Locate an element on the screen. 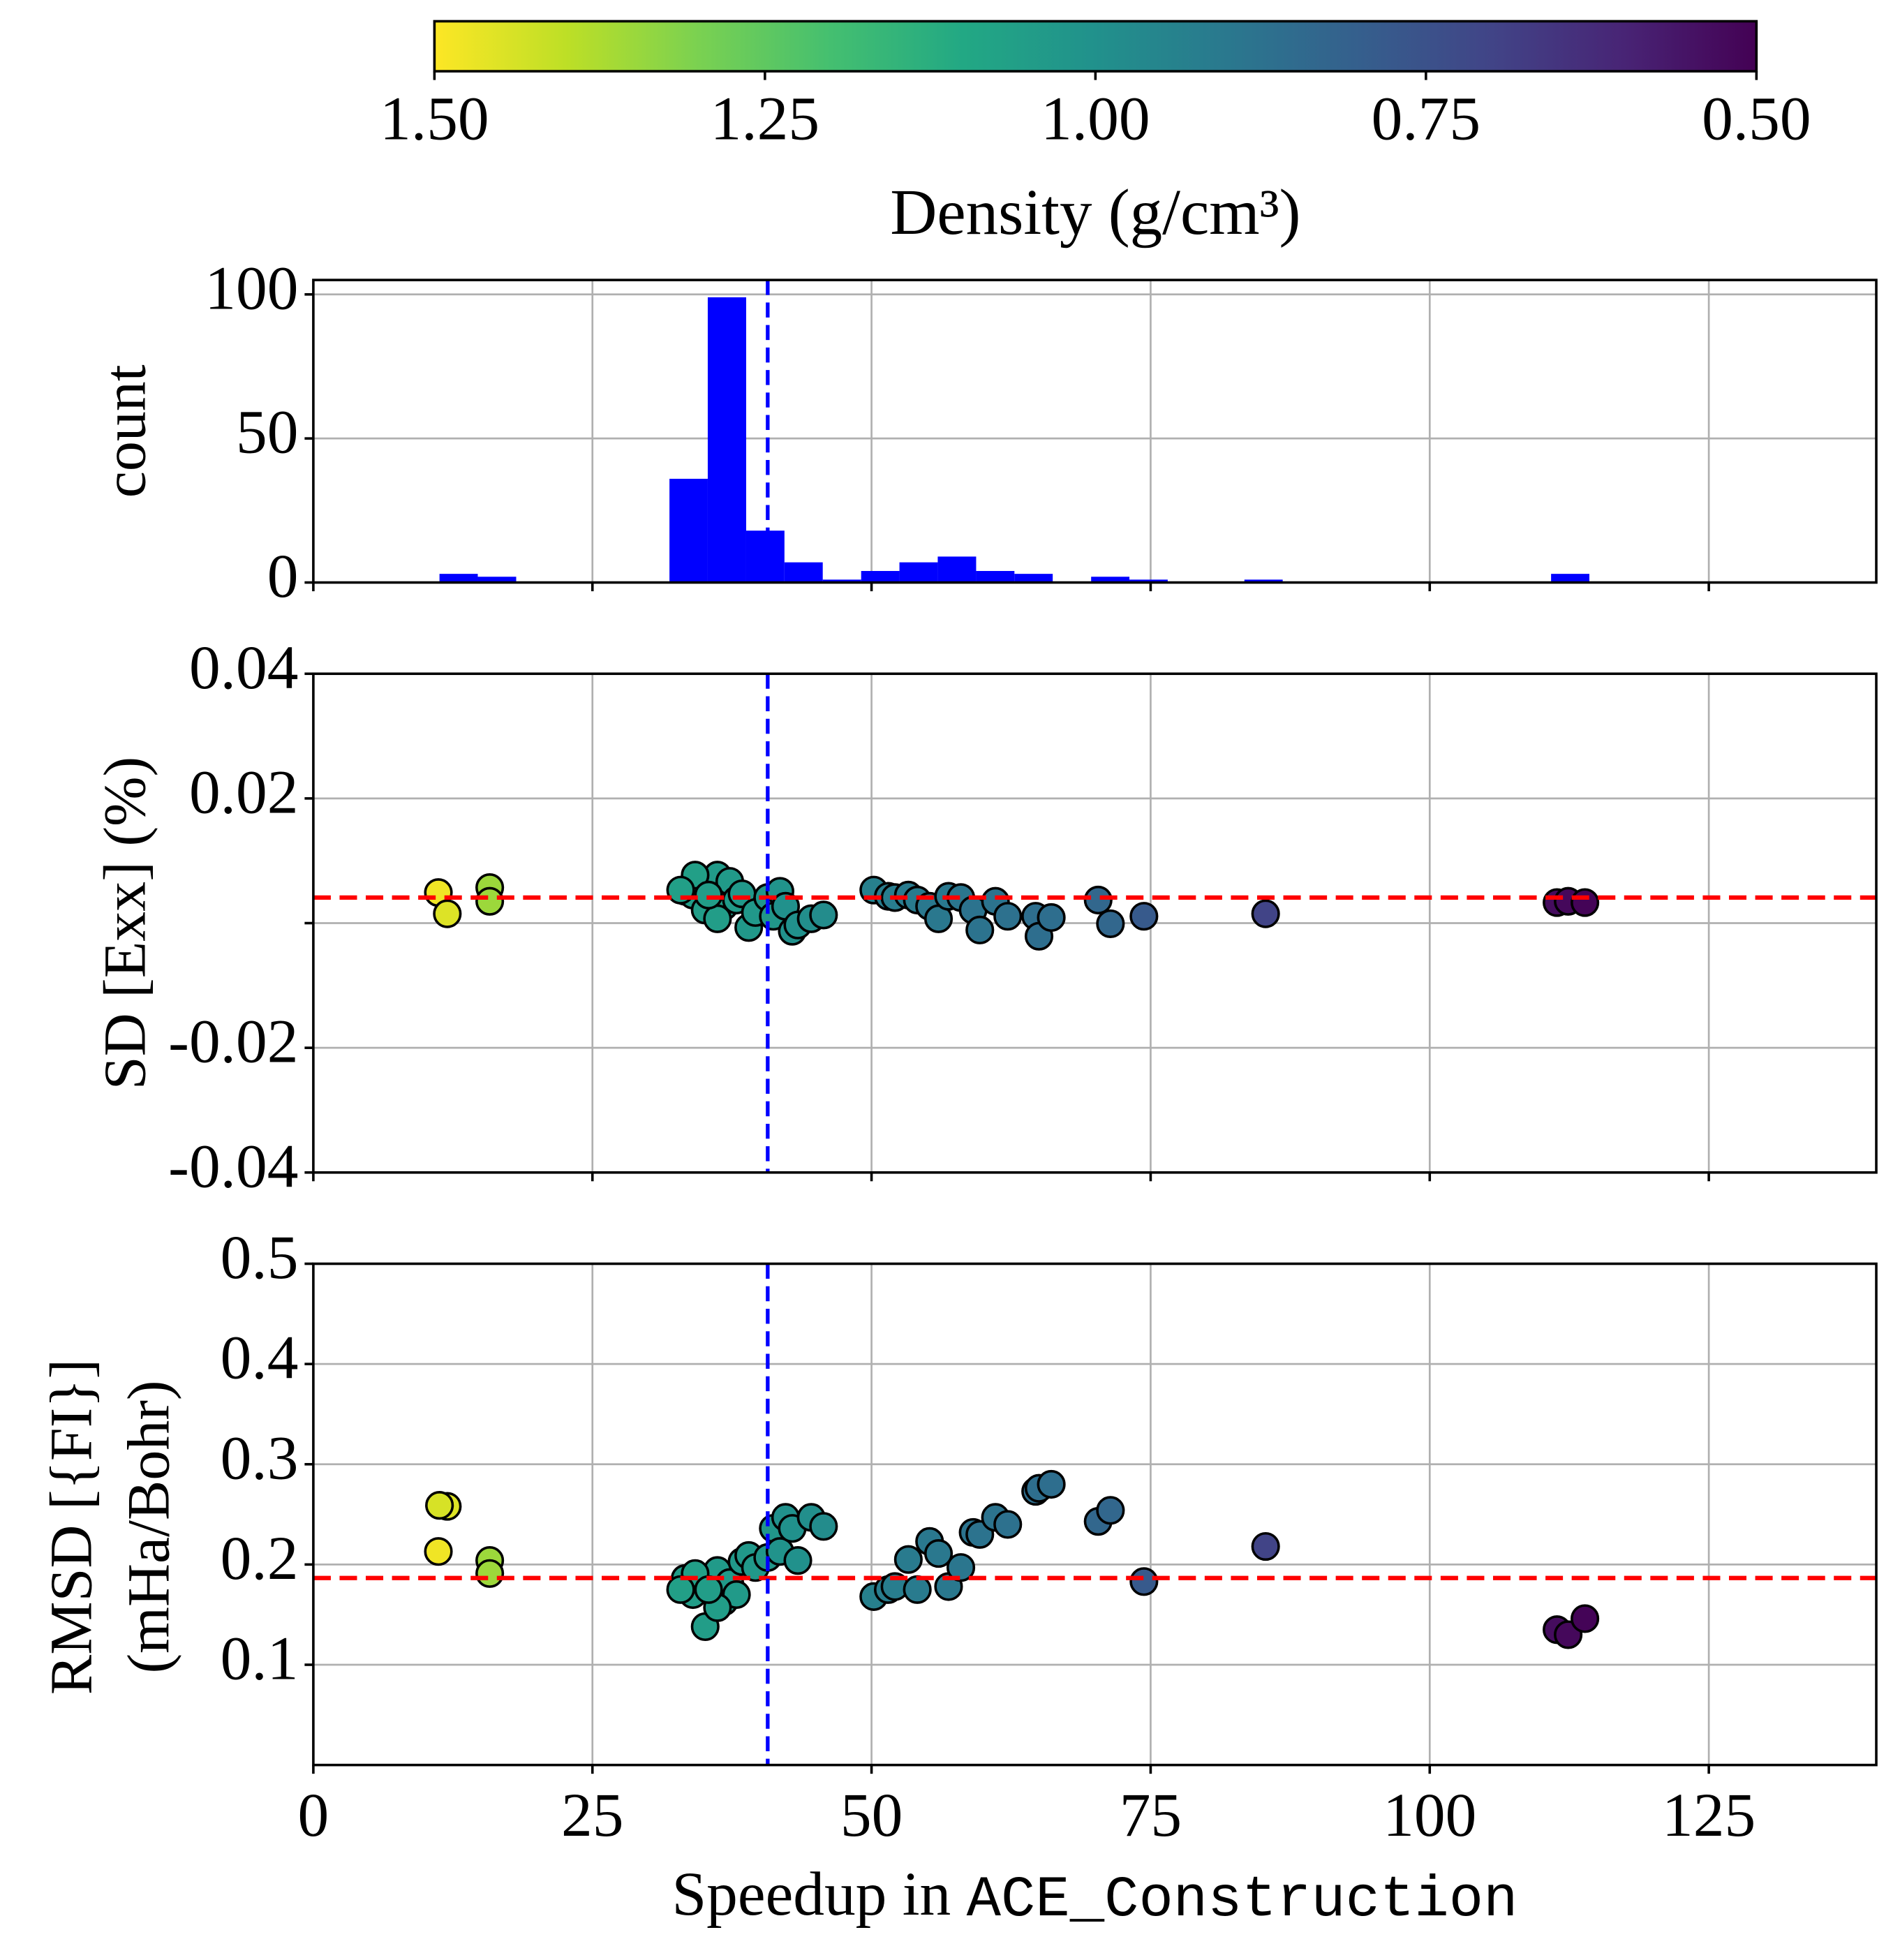 The height and width of the screenshot is (1960, 1900). y-axis-label: count is located at coordinates (124, 431).